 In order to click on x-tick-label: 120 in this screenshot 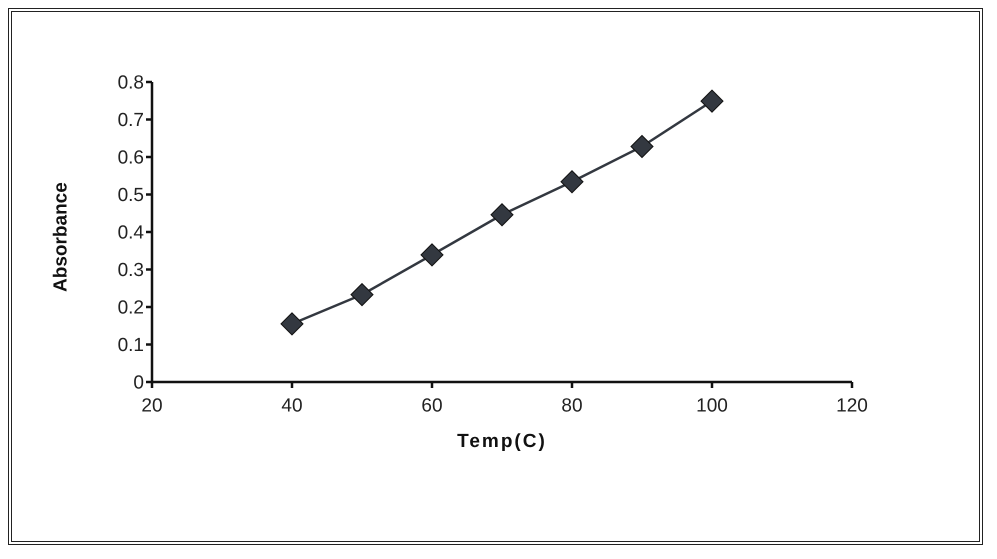, I will do `click(852, 405)`.